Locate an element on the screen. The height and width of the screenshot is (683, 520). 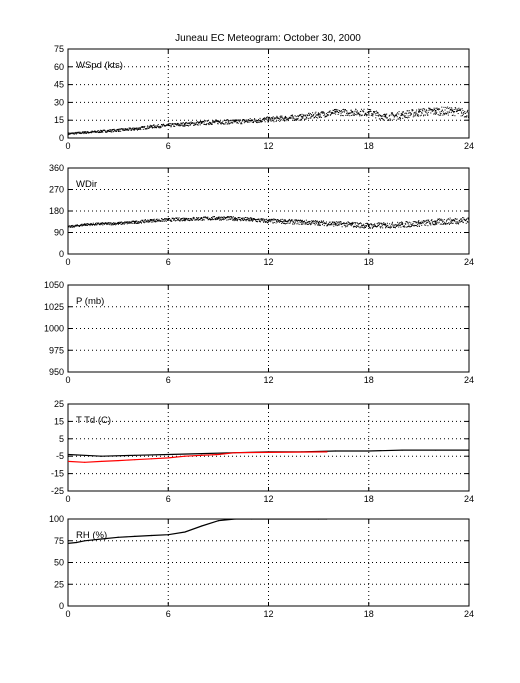
wdir-data-point is located at coordinates (135, 221).